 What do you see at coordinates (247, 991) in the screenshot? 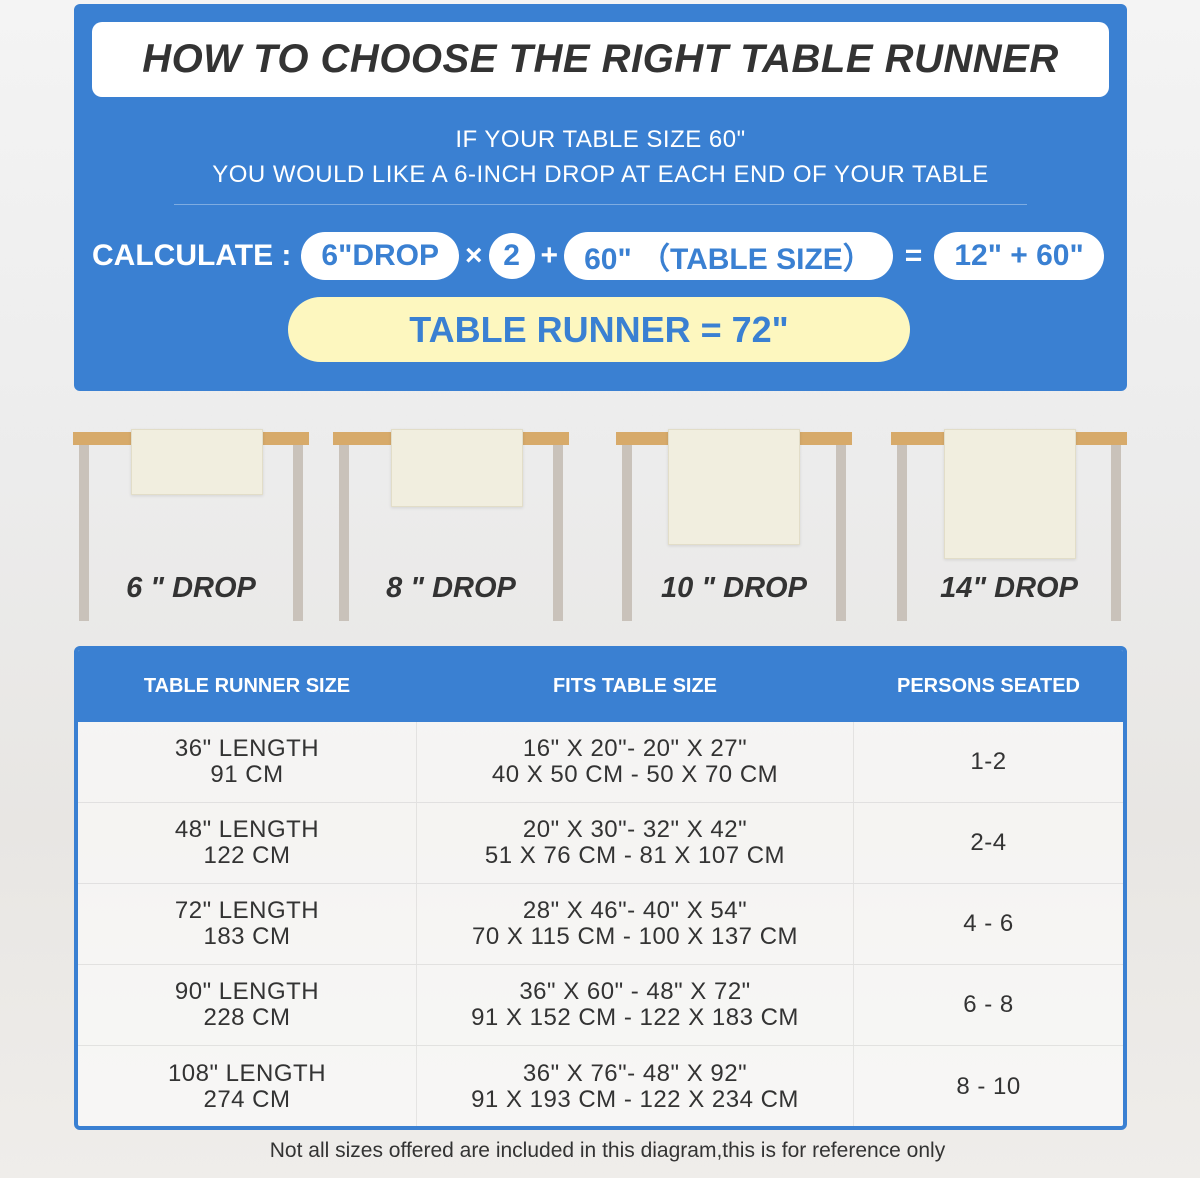
I see `length-inches: 90" LENGTH` at bounding box center [247, 991].